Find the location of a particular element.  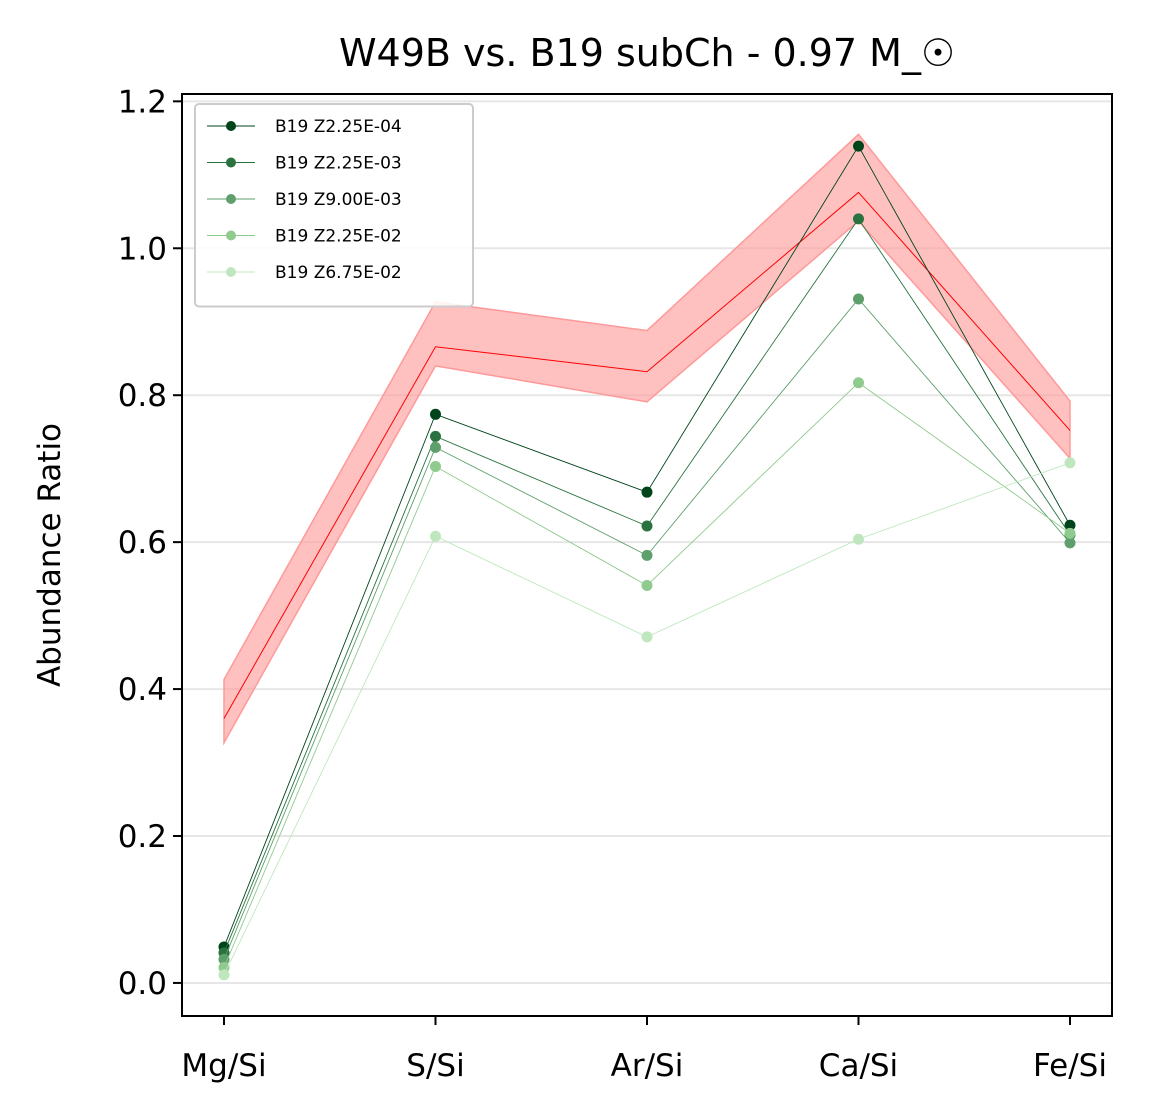

y-tick-label: 1.0 is located at coordinates (142, 249).